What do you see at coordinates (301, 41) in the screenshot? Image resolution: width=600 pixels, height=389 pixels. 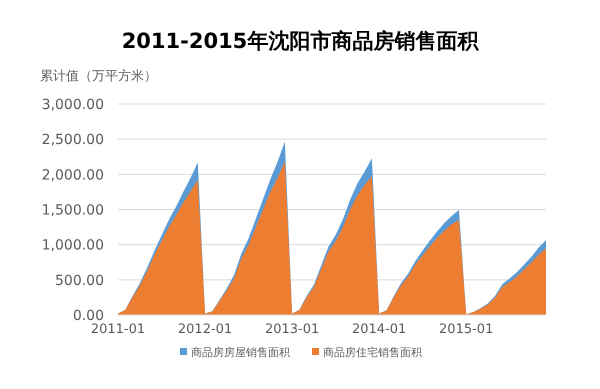 I see `chart-title: 2011-2015年沈阳市商品房销售面积` at bounding box center [301, 41].